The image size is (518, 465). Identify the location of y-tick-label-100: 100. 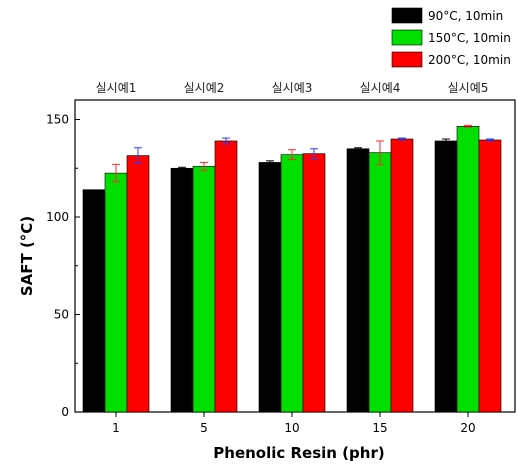
(57, 217).